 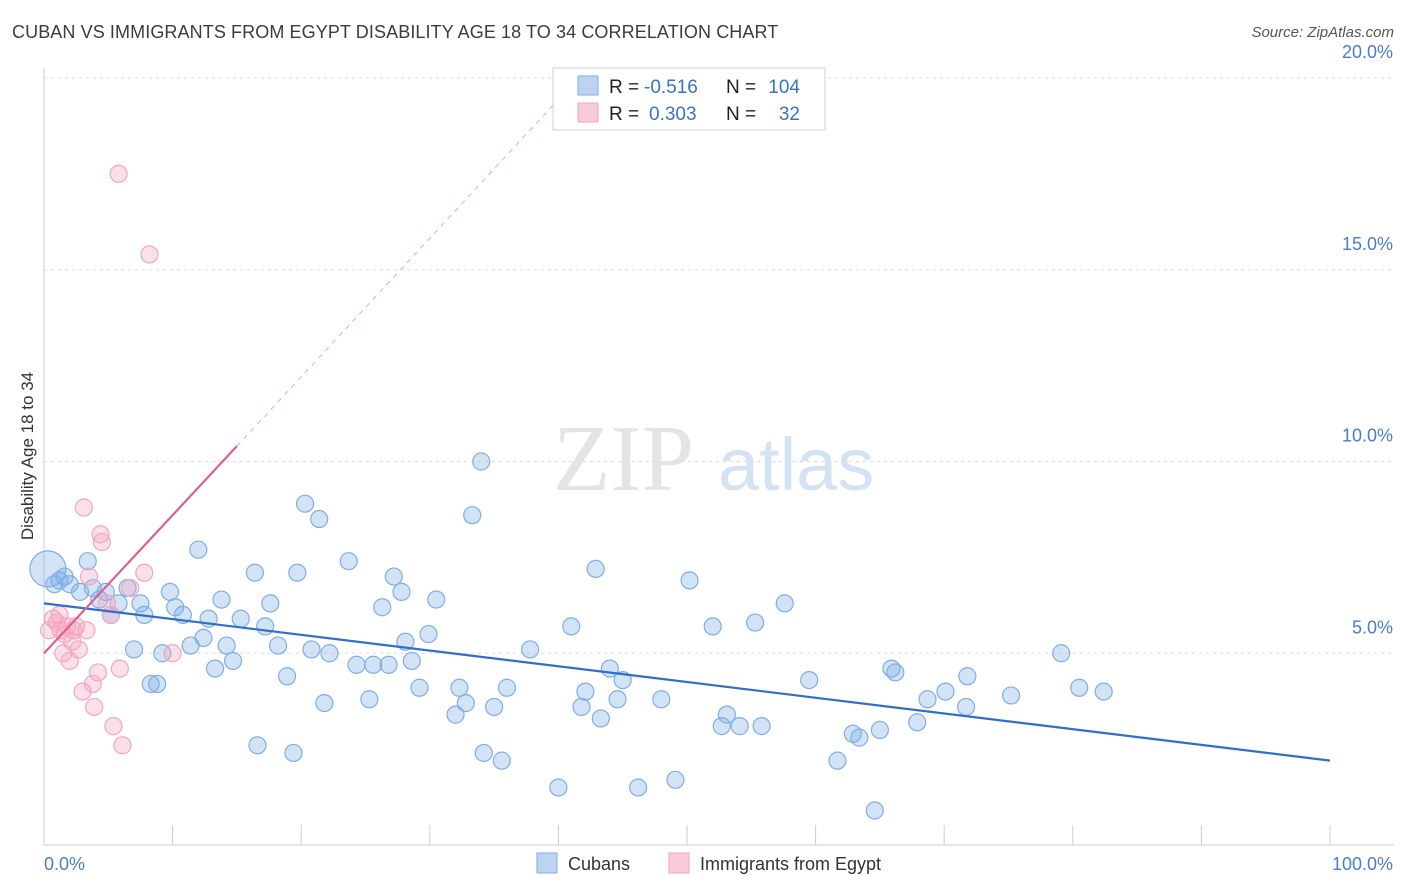 I want to click on source-label: Source: ZipAtlas.com, so click(x=1322, y=32).